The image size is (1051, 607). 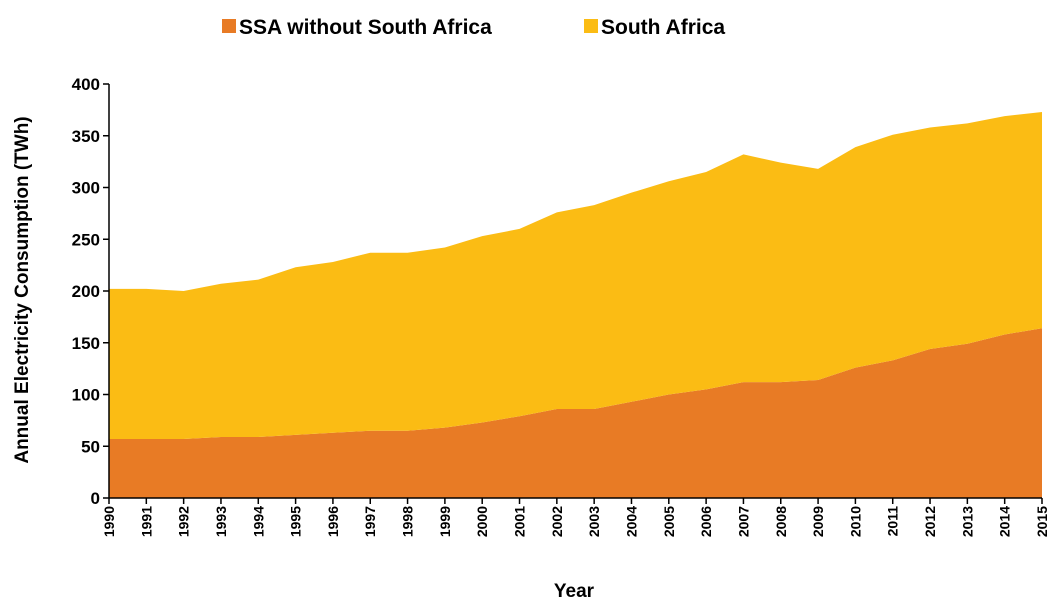 I want to click on x-tick-label: 2010, so click(x=855, y=521).